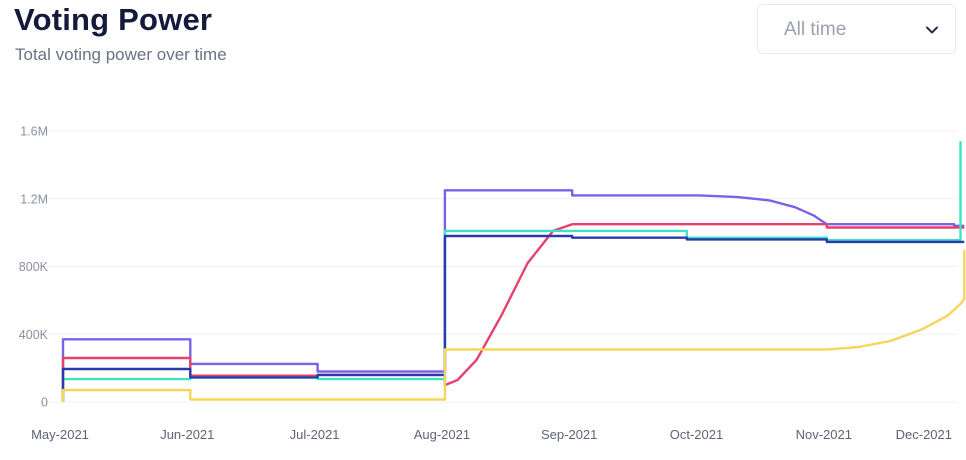 The image size is (966, 460). What do you see at coordinates (815, 29) in the screenshot?
I see `time-range-value: All time` at bounding box center [815, 29].